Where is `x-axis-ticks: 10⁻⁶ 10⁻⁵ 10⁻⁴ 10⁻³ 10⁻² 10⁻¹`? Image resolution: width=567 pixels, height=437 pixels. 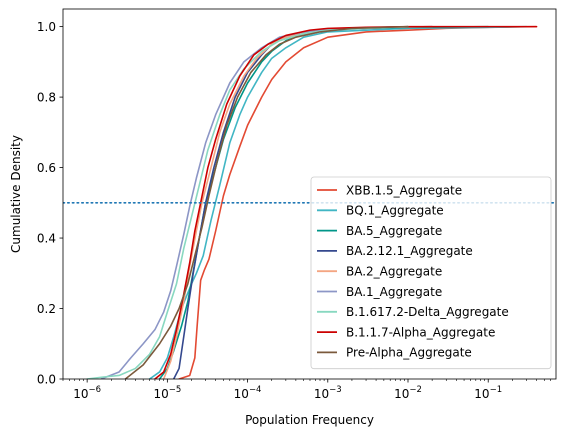 x-axis-ticks: 10⁻⁶ 10⁻⁵ 10⁻⁴ 10⁻³ 10⁻² 10⁻¹ is located at coordinates (306, 390).